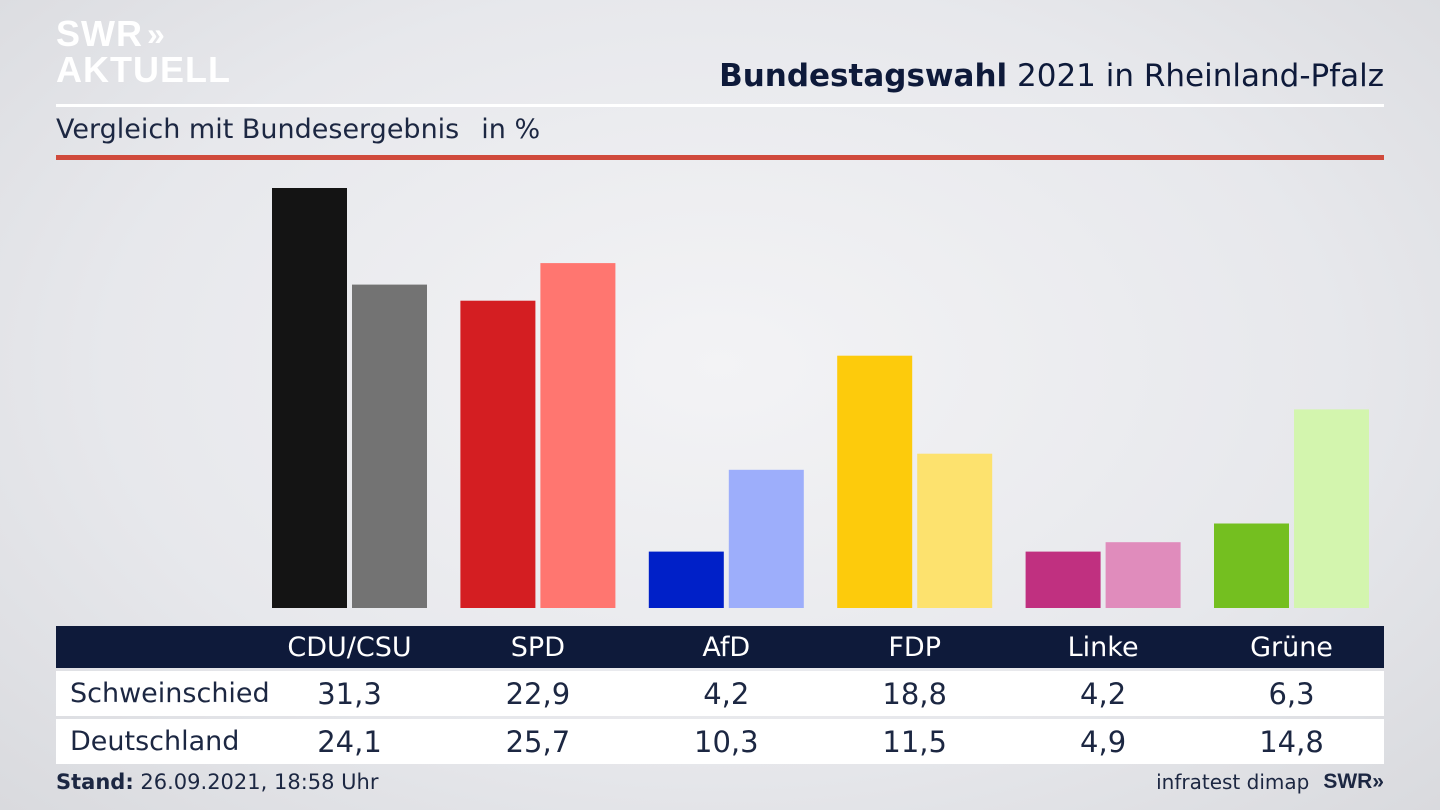  Describe the element at coordinates (726, 741) in the screenshot. I see `table-cell: 10,3` at that location.